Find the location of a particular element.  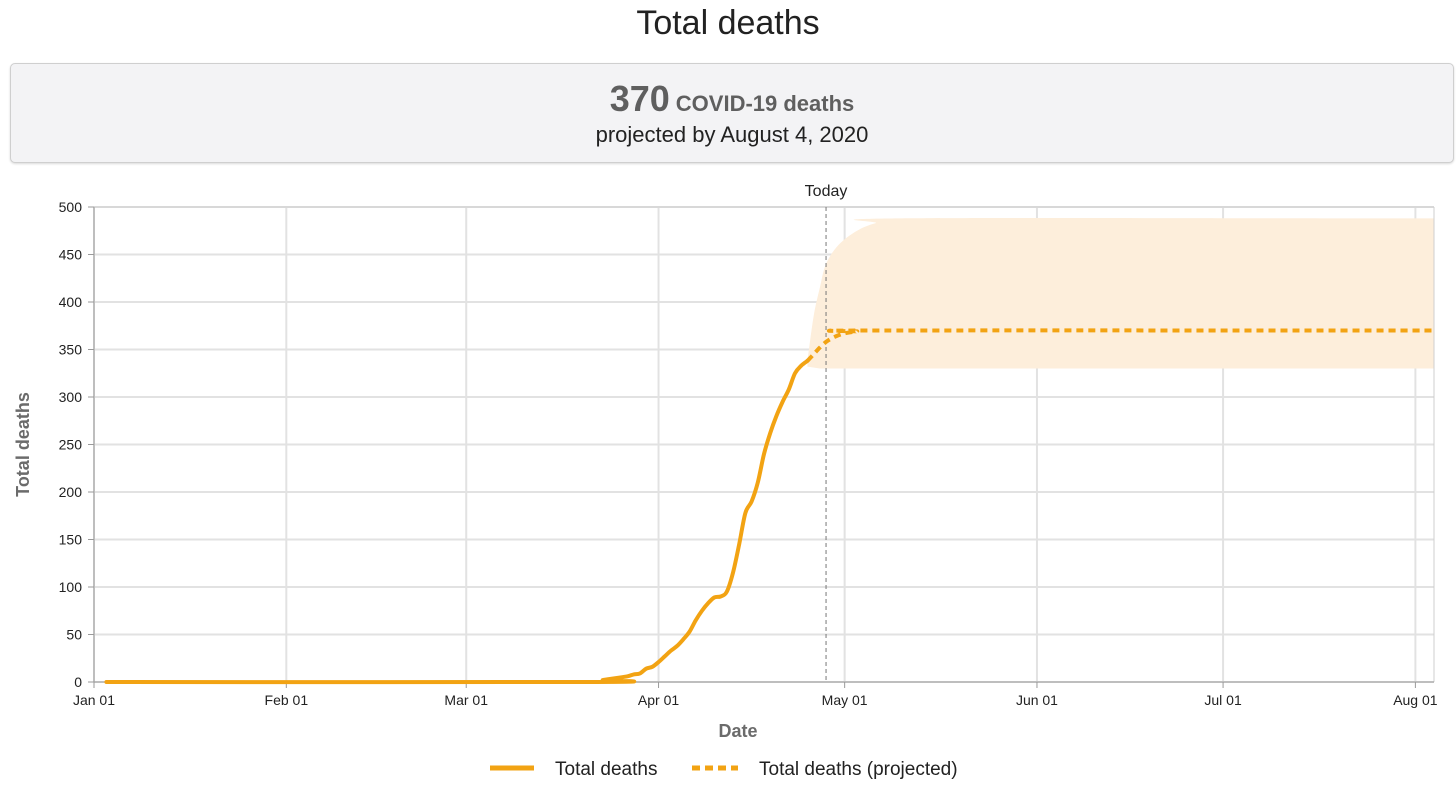

x-tick-label: Jul 01 is located at coordinates (1223, 700).